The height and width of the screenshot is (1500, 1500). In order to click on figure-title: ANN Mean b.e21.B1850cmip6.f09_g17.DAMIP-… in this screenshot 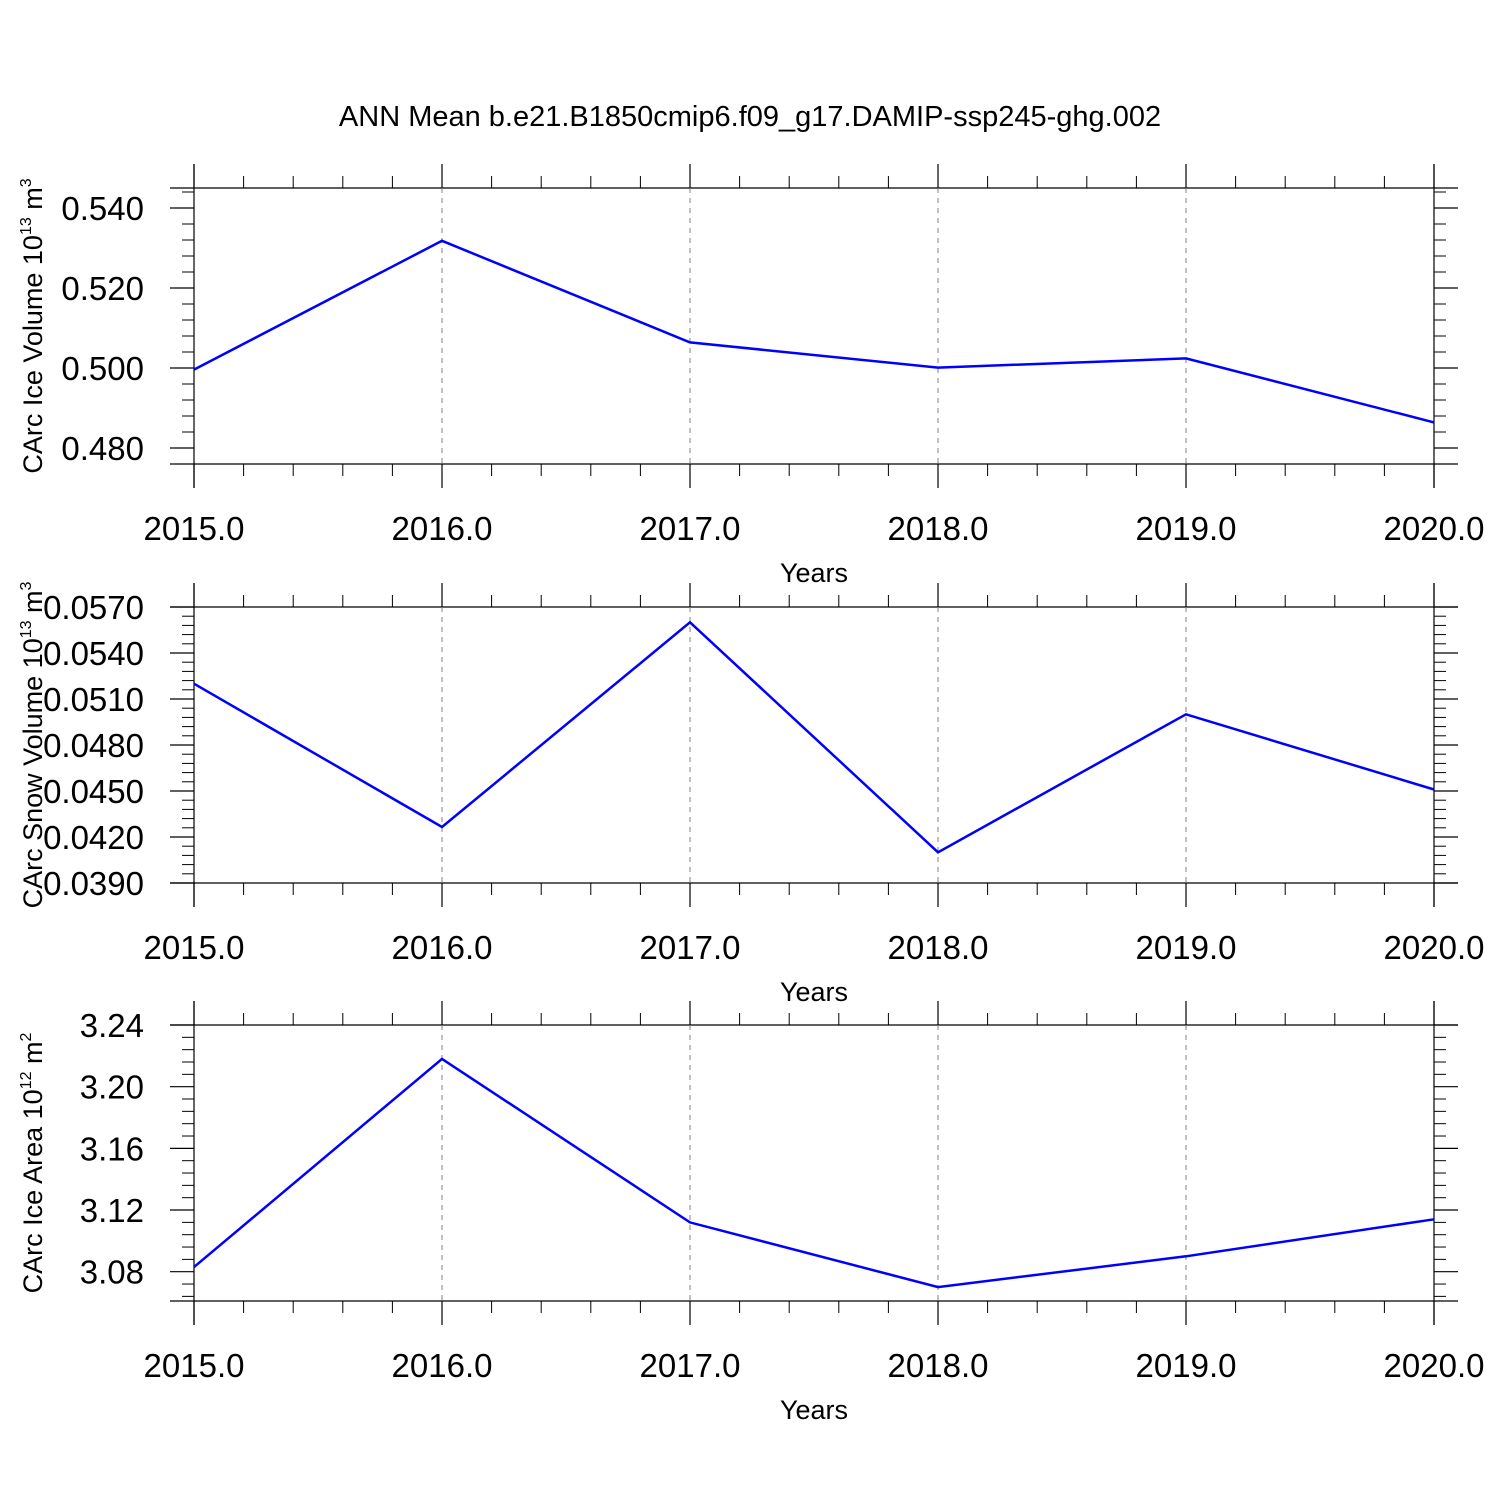, I will do `click(750, 117)`.